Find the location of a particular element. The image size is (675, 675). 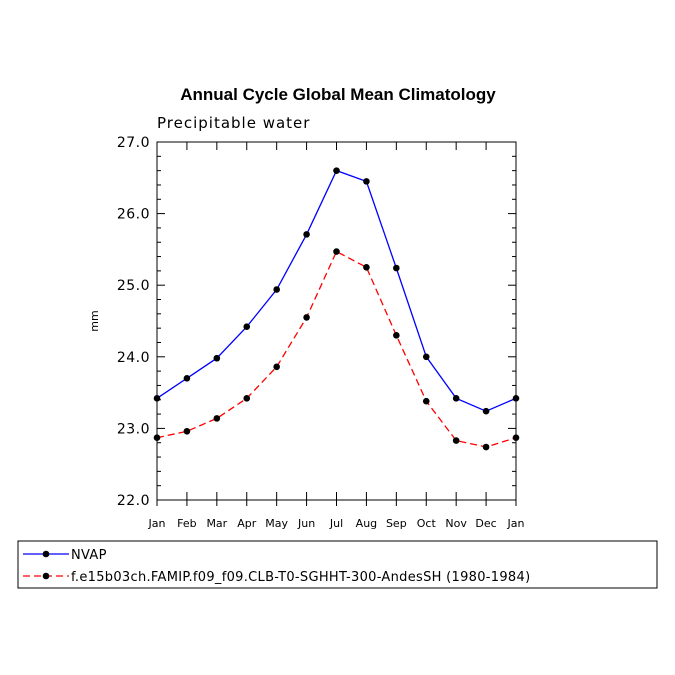

y-tick-label: 24.0 is located at coordinates (133, 358).